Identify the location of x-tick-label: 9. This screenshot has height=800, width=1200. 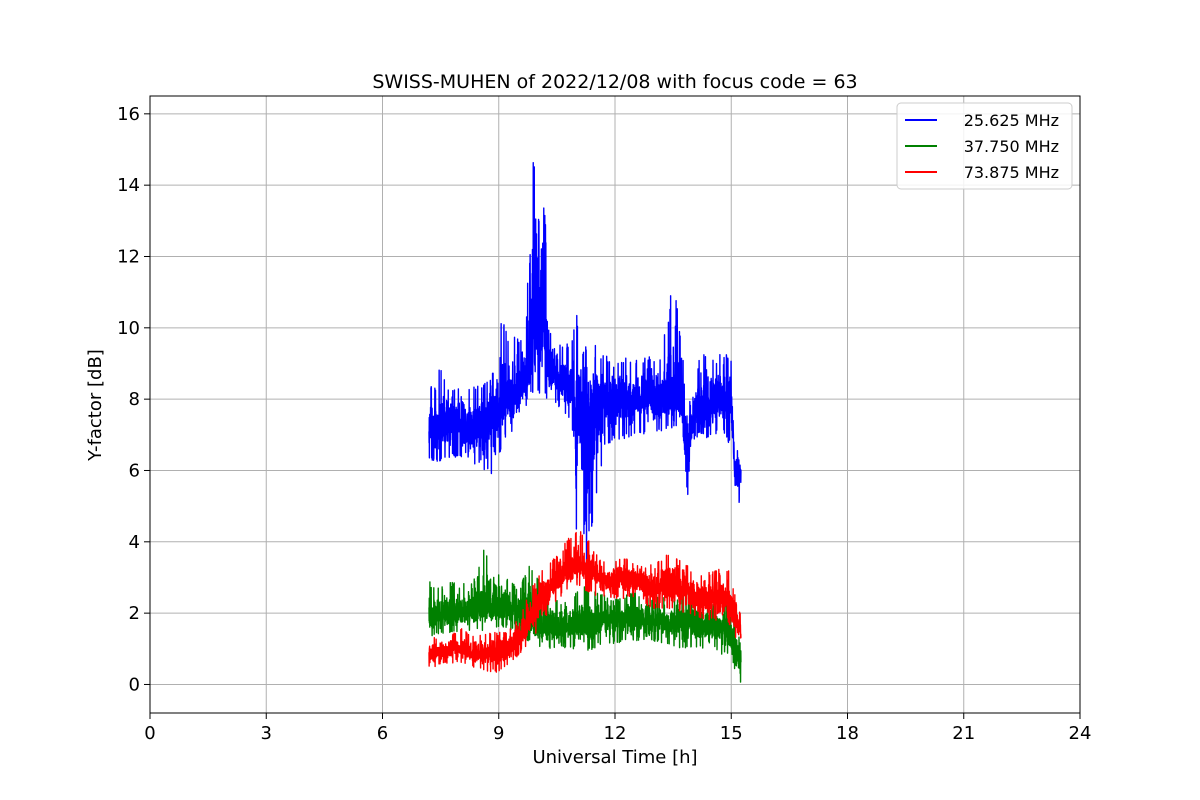
(498, 733).